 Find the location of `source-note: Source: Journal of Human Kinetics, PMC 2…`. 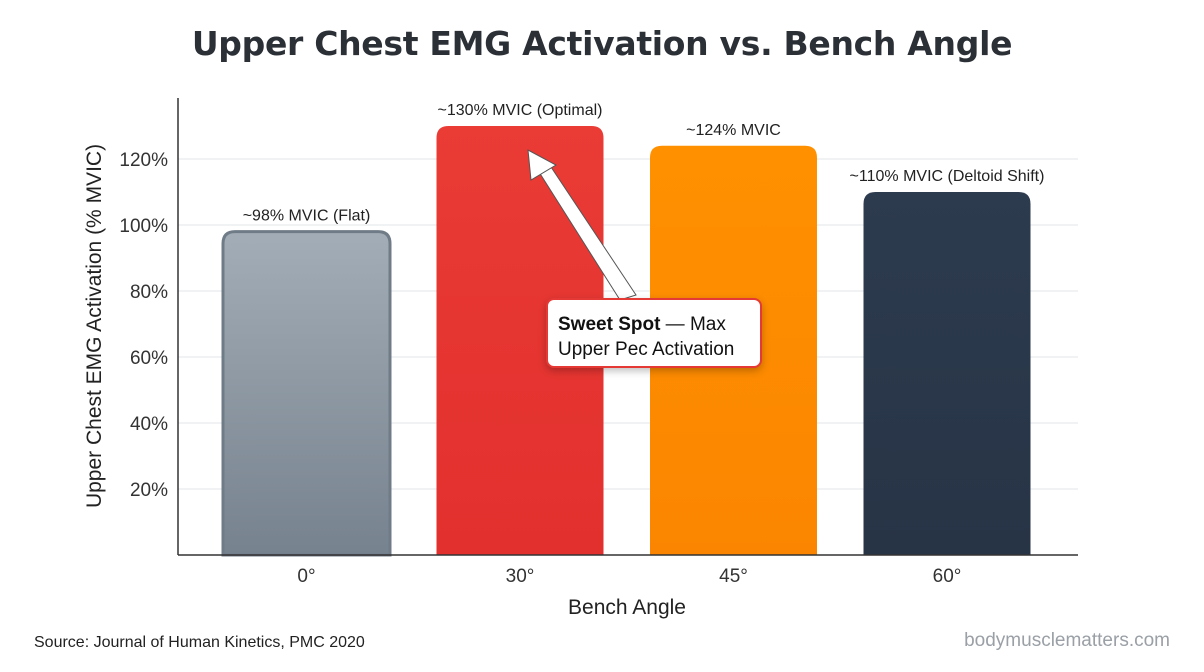

source-note: Source: Journal of Human Kinetics, PMC 2… is located at coordinates (199, 642).